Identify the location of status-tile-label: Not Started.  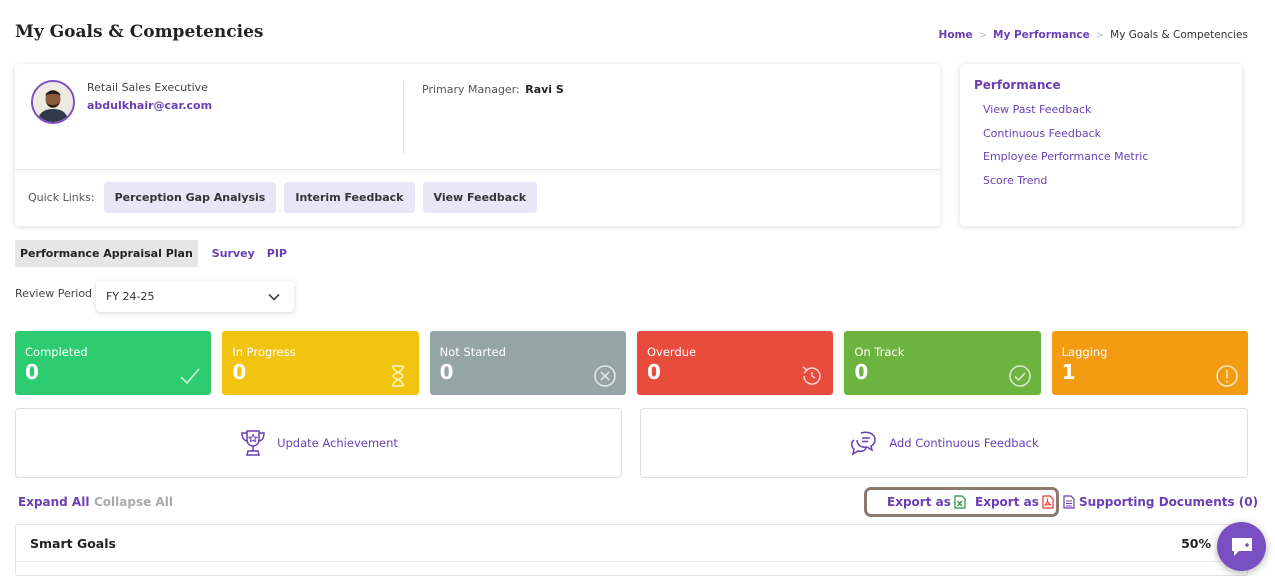
(472, 352).